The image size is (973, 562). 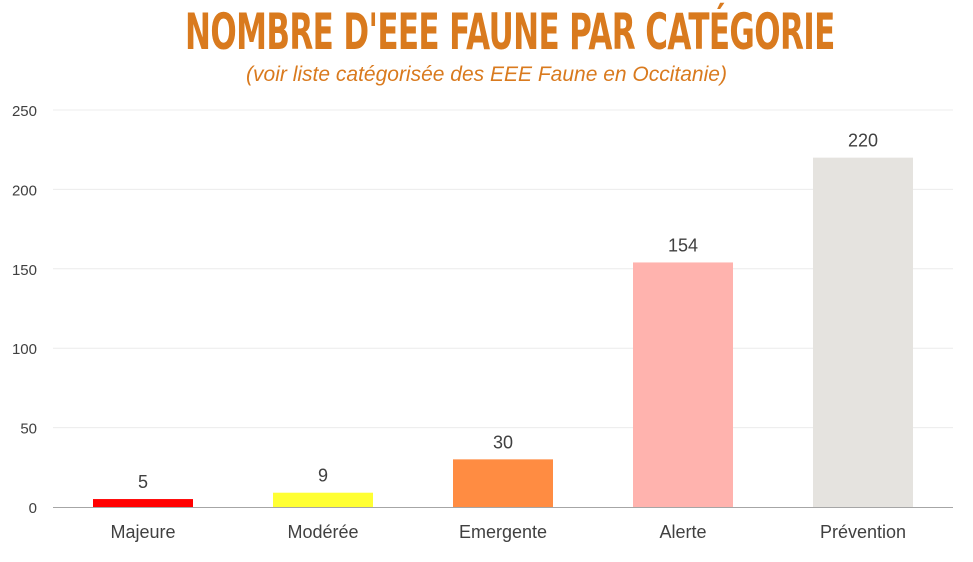 What do you see at coordinates (503, 483) in the screenshot?
I see `bar-emergente` at bounding box center [503, 483].